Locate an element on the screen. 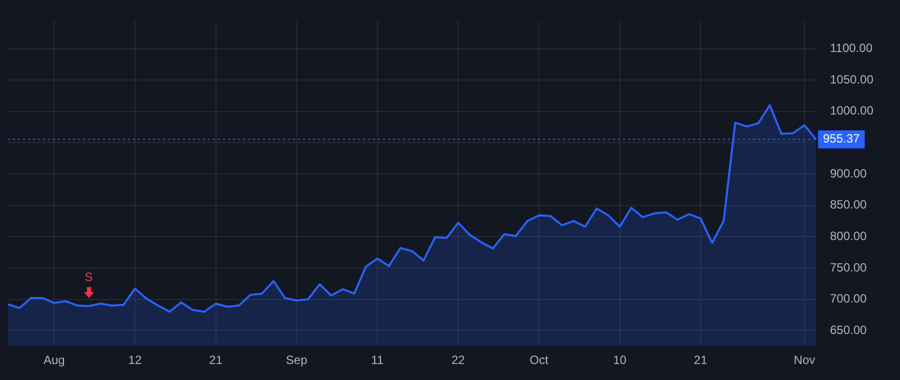 The height and width of the screenshot is (380, 900). y-tick-label: 1050.00 is located at coordinates (852, 79).